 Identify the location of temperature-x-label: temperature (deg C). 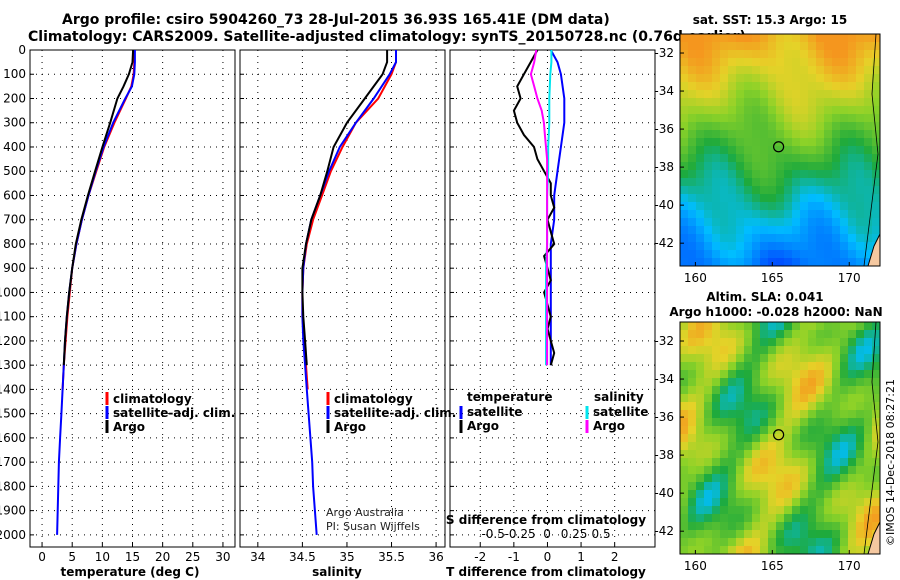
(130, 572).